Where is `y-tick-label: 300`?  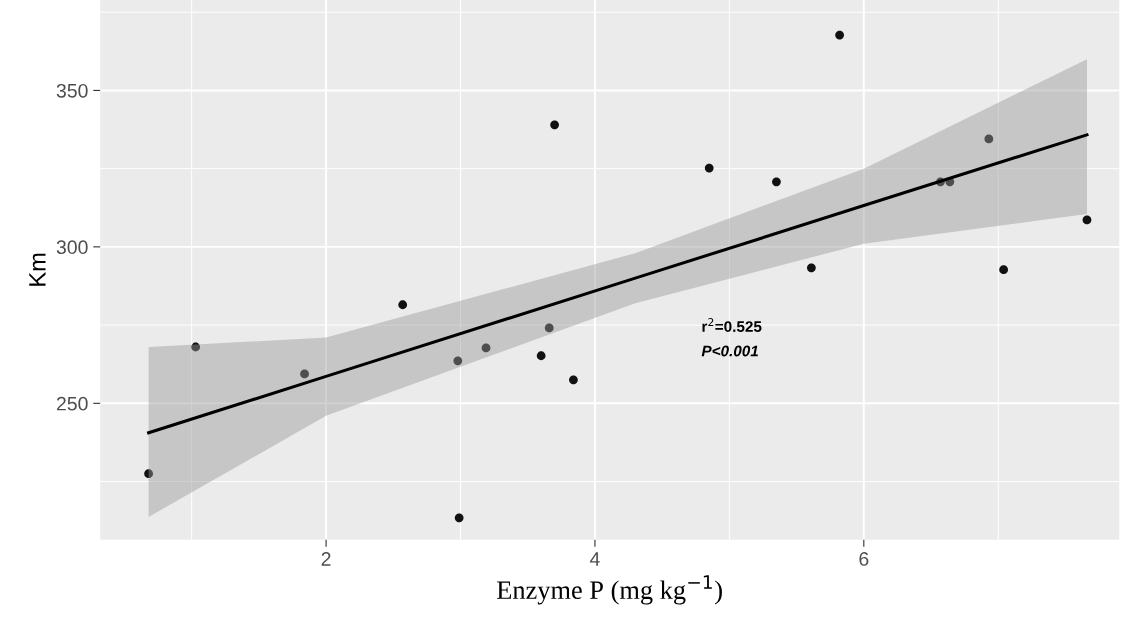
y-tick-label: 300 is located at coordinates (72, 247).